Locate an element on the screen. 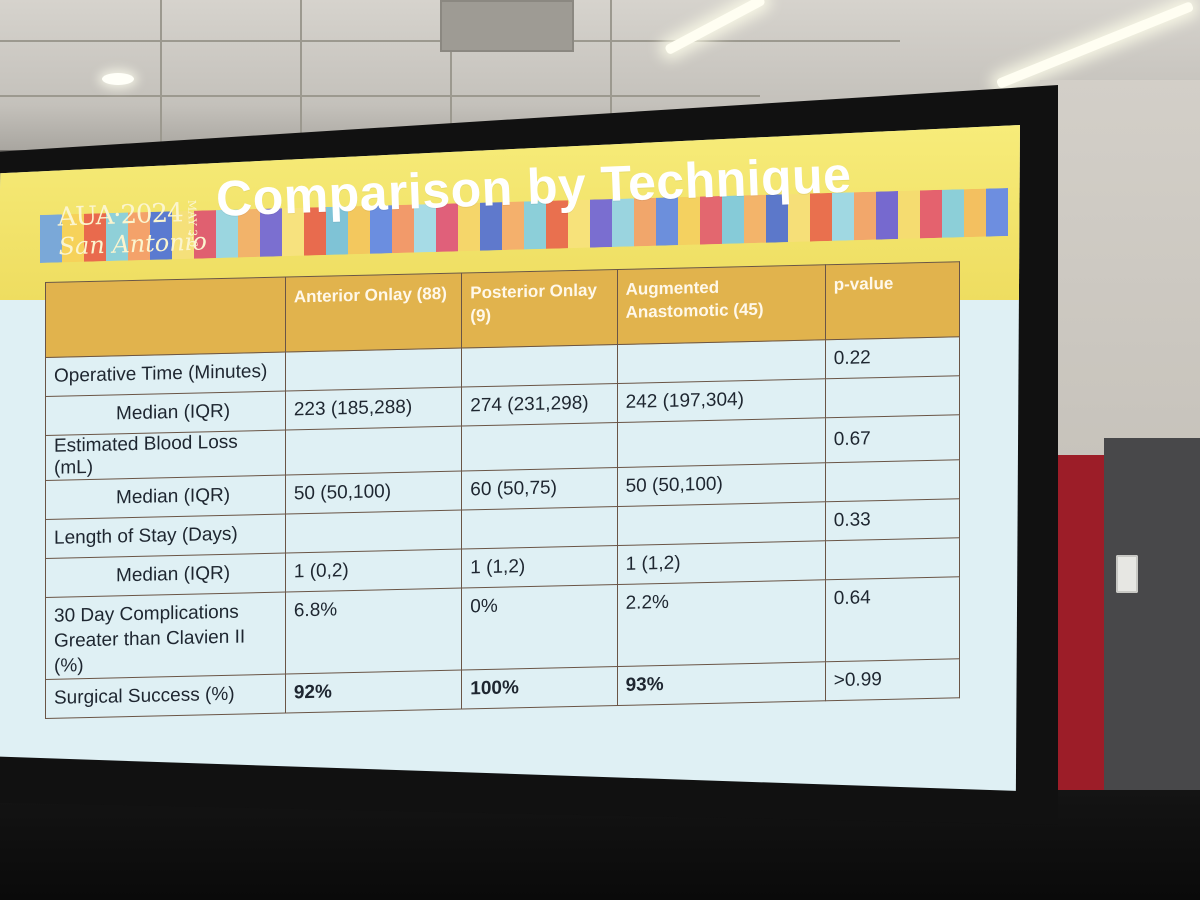 Image resolution: width=1200 pixels, height=900 pixels. table-cell: 2.2% is located at coordinates (721, 623).